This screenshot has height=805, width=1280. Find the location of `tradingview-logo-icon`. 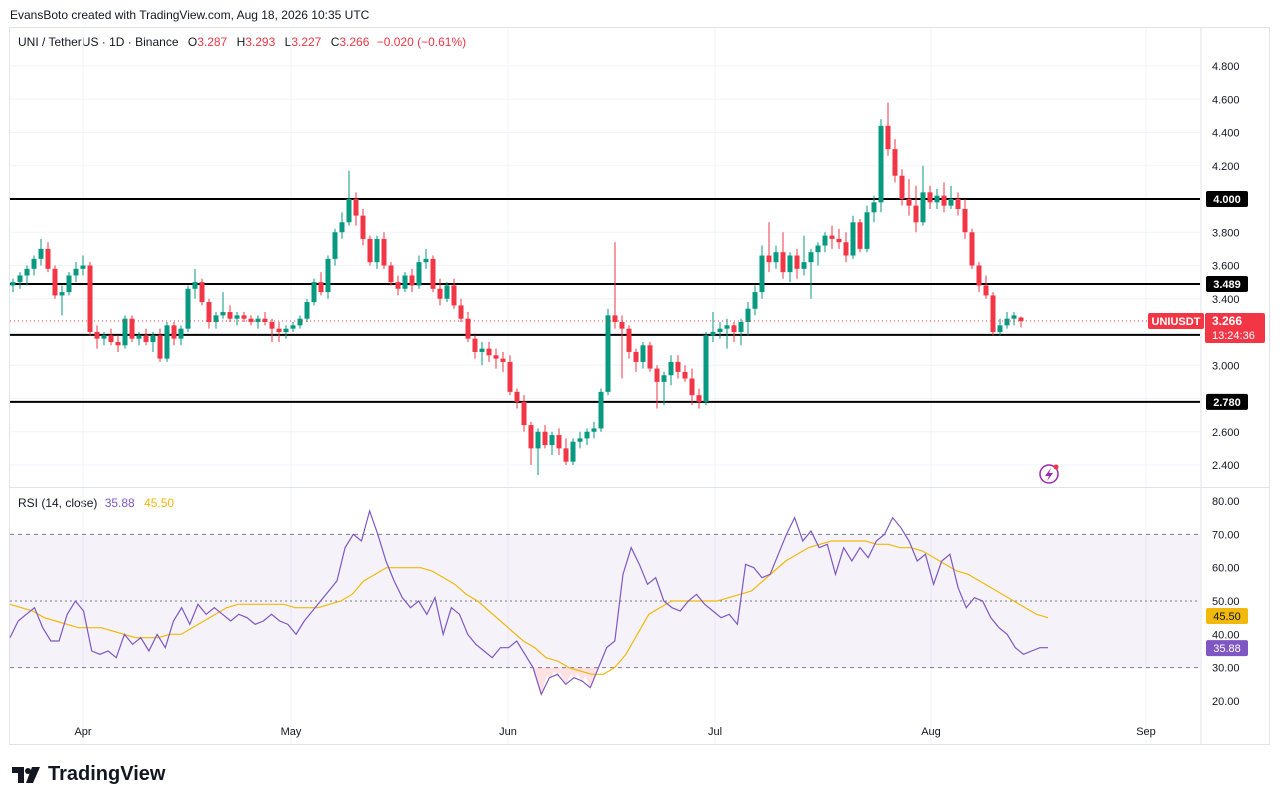

tradingview-logo-icon is located at coordinates (26, 774).